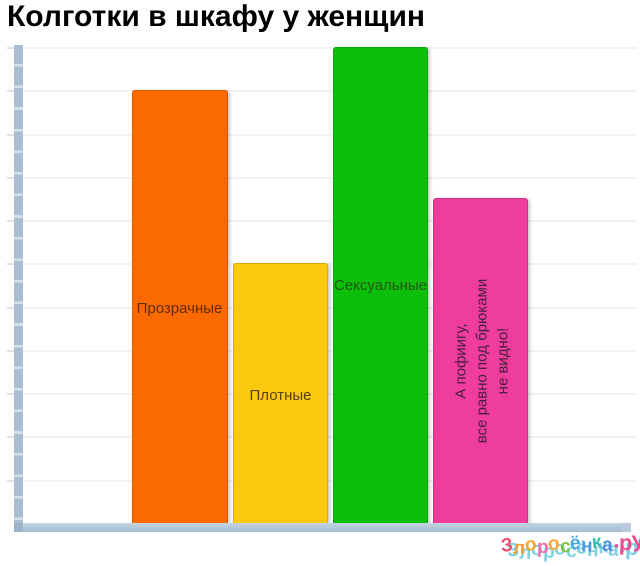  What do you see at coordinates (280, 395) in the screenshot?
I see `bar-label: Плотные` at bounding box center [280, 395].